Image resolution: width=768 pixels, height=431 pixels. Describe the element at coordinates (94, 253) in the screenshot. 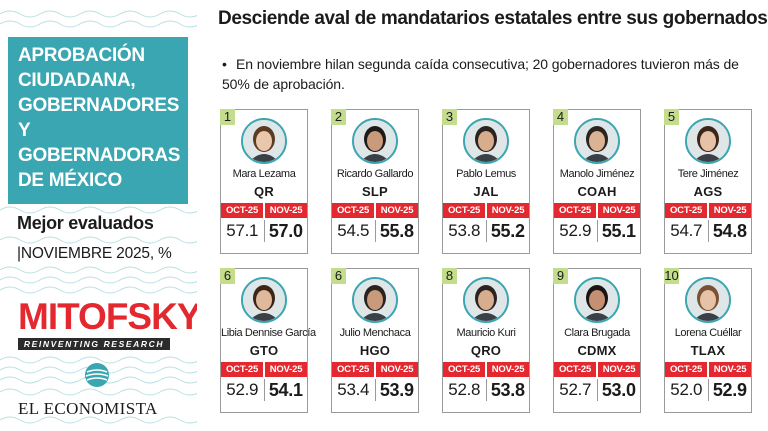

I see `period-label: |NOVIEMBRE 2025, %` at that location.